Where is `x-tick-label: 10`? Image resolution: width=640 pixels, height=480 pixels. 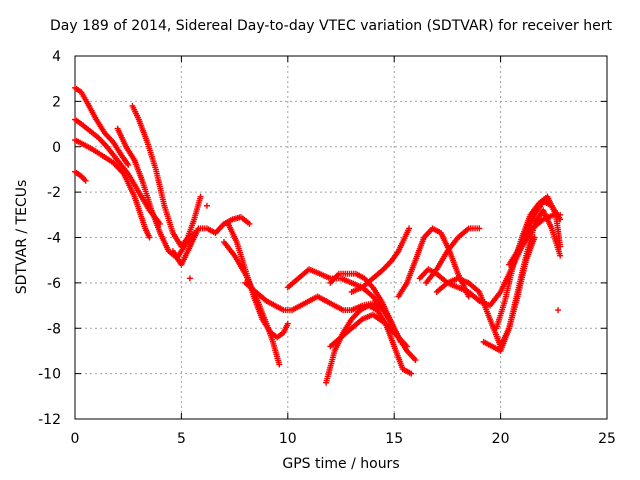 x-tick-label: 10 is located at coordinates (288, 439).